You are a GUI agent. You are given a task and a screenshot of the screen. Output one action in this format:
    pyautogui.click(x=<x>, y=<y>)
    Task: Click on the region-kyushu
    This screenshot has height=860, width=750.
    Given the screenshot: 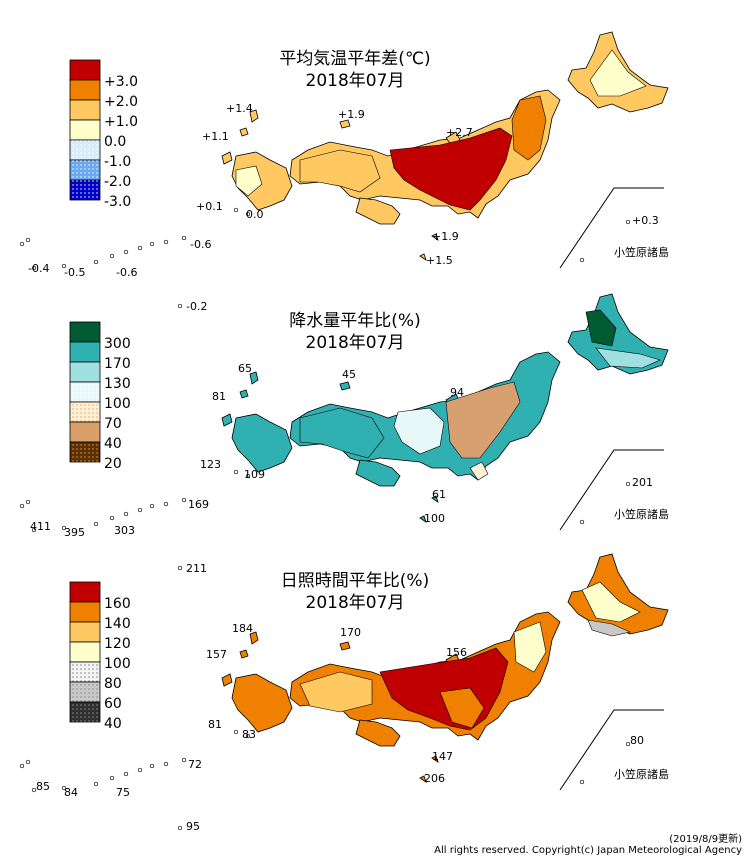 What is the action you would take?
    pyautogui.click(x=262, y=703)
    